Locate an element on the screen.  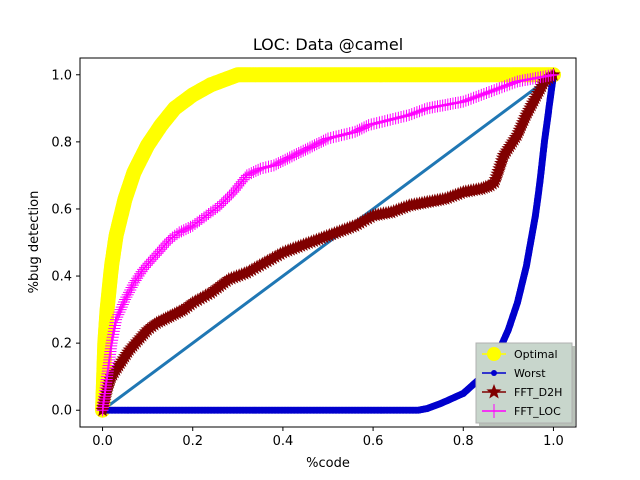
y-tick-label-0: 0.0 is located at coordinates (61, 411).